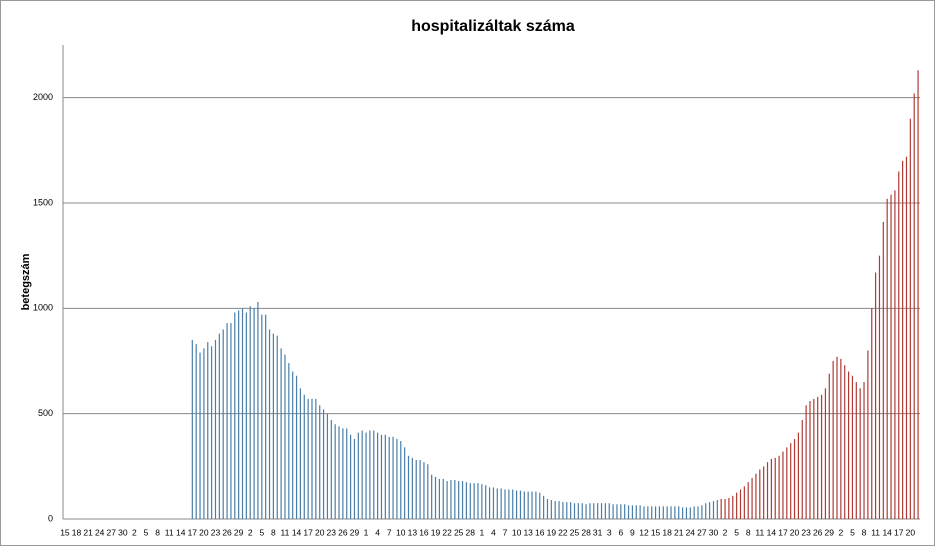 This screenshot has height=546, width=935. I want to click on x-tick-label: 28, so click(586, 532).